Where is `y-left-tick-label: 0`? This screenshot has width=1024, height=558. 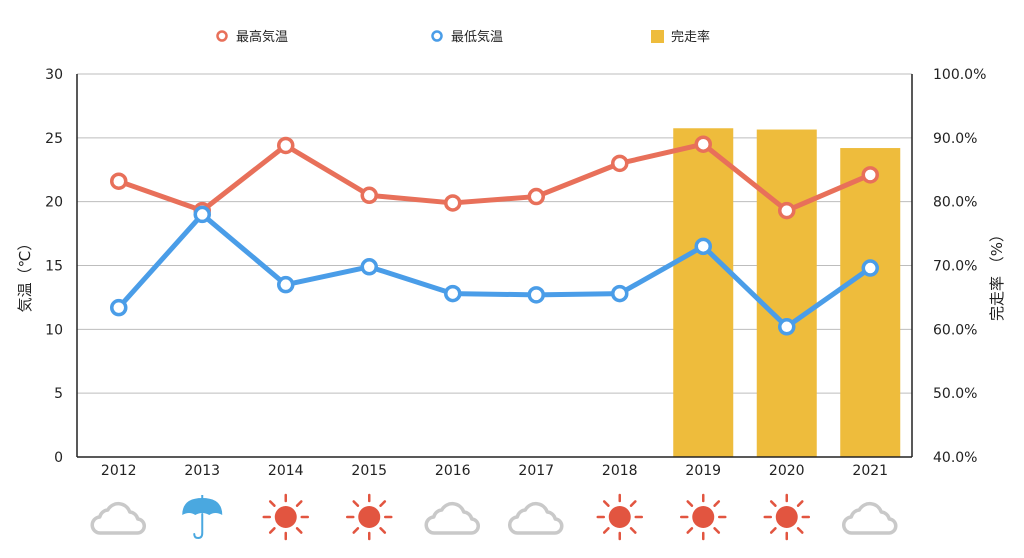 y-left-tick-label: 0 is located at coordinates (58, 458).